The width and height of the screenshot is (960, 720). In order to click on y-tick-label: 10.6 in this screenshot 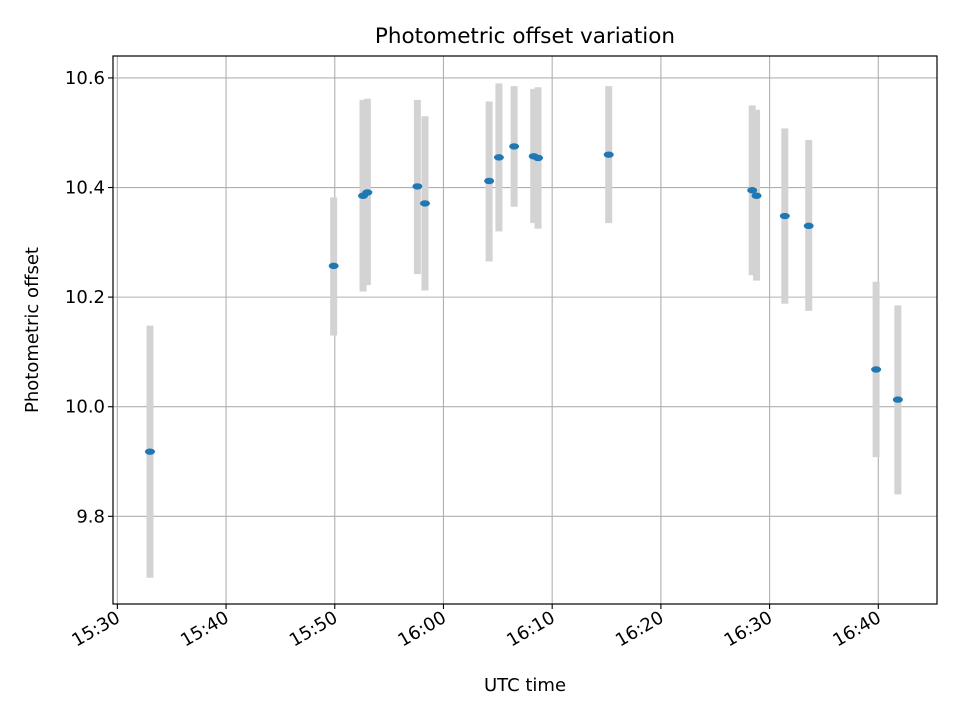, I will do `click(85, 78)`.